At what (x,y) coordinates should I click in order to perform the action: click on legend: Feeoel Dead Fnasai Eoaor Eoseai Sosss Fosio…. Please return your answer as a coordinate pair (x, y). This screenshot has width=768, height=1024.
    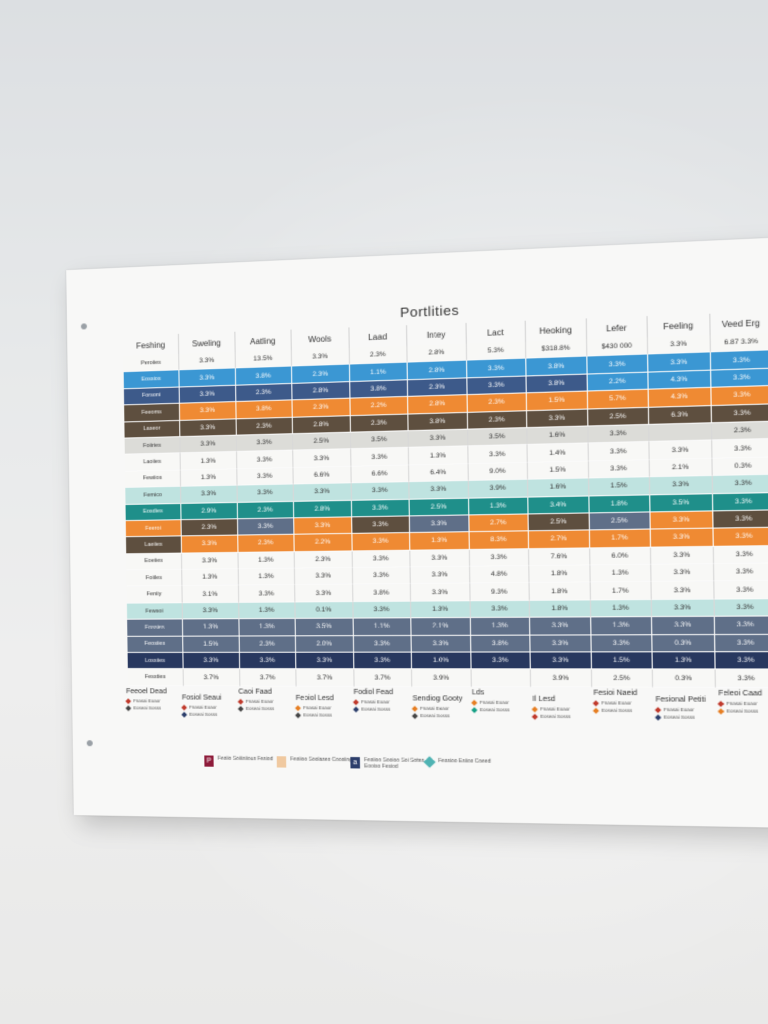
    Looking at the image, I should click on (447, 721).